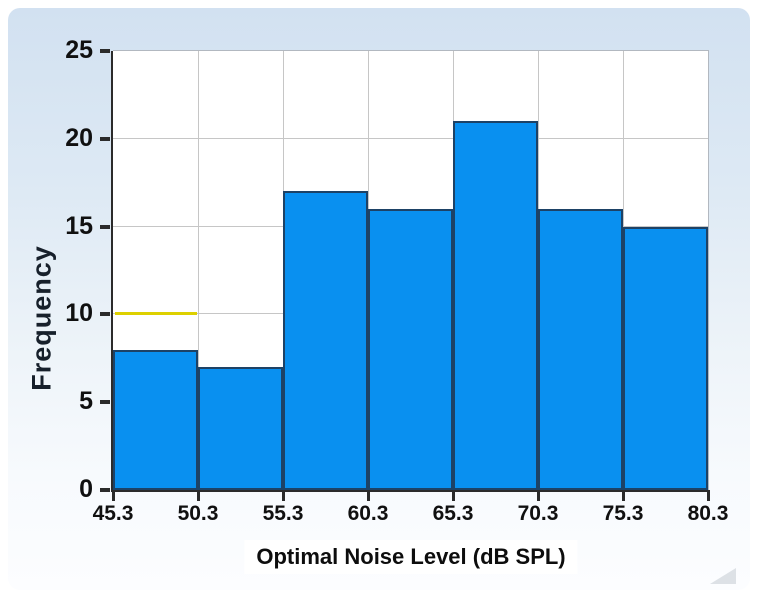  Describe the element at coordinates (708, 513) in the screenshot. I see `x-tick-label: 80.3` at that location.